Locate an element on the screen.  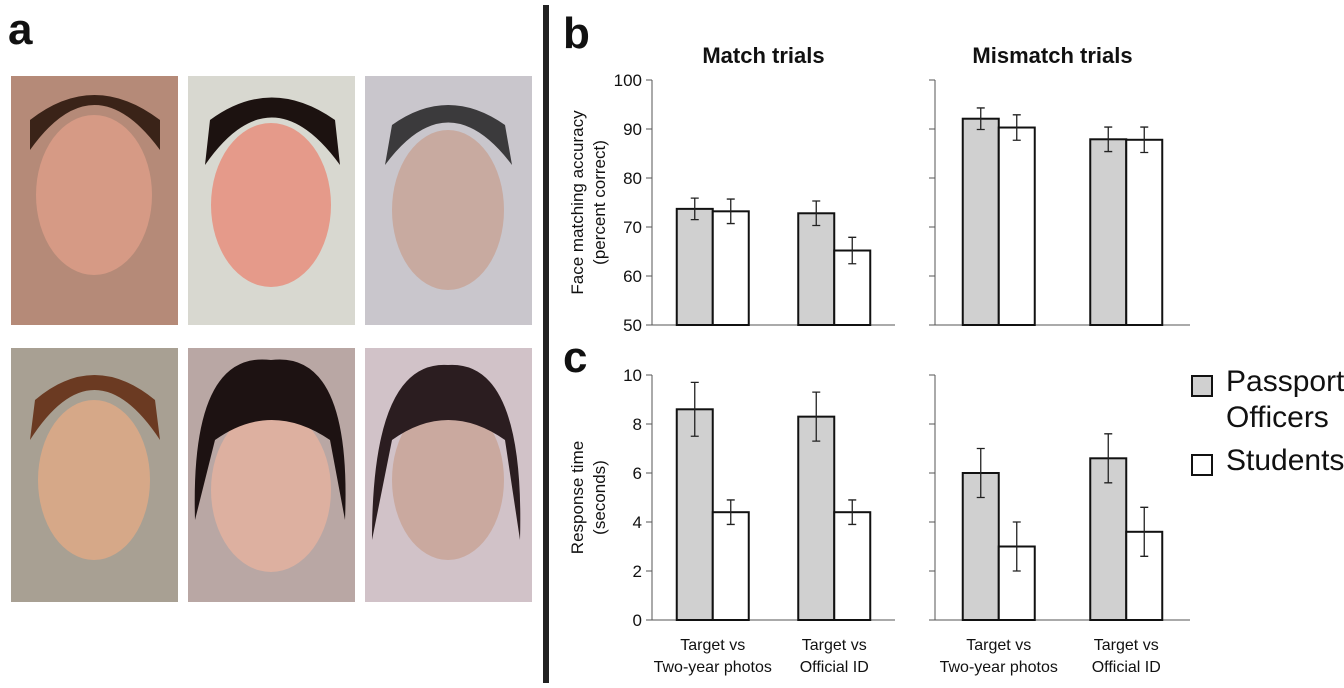
panel-label: b is located at coordinates (576, 33).